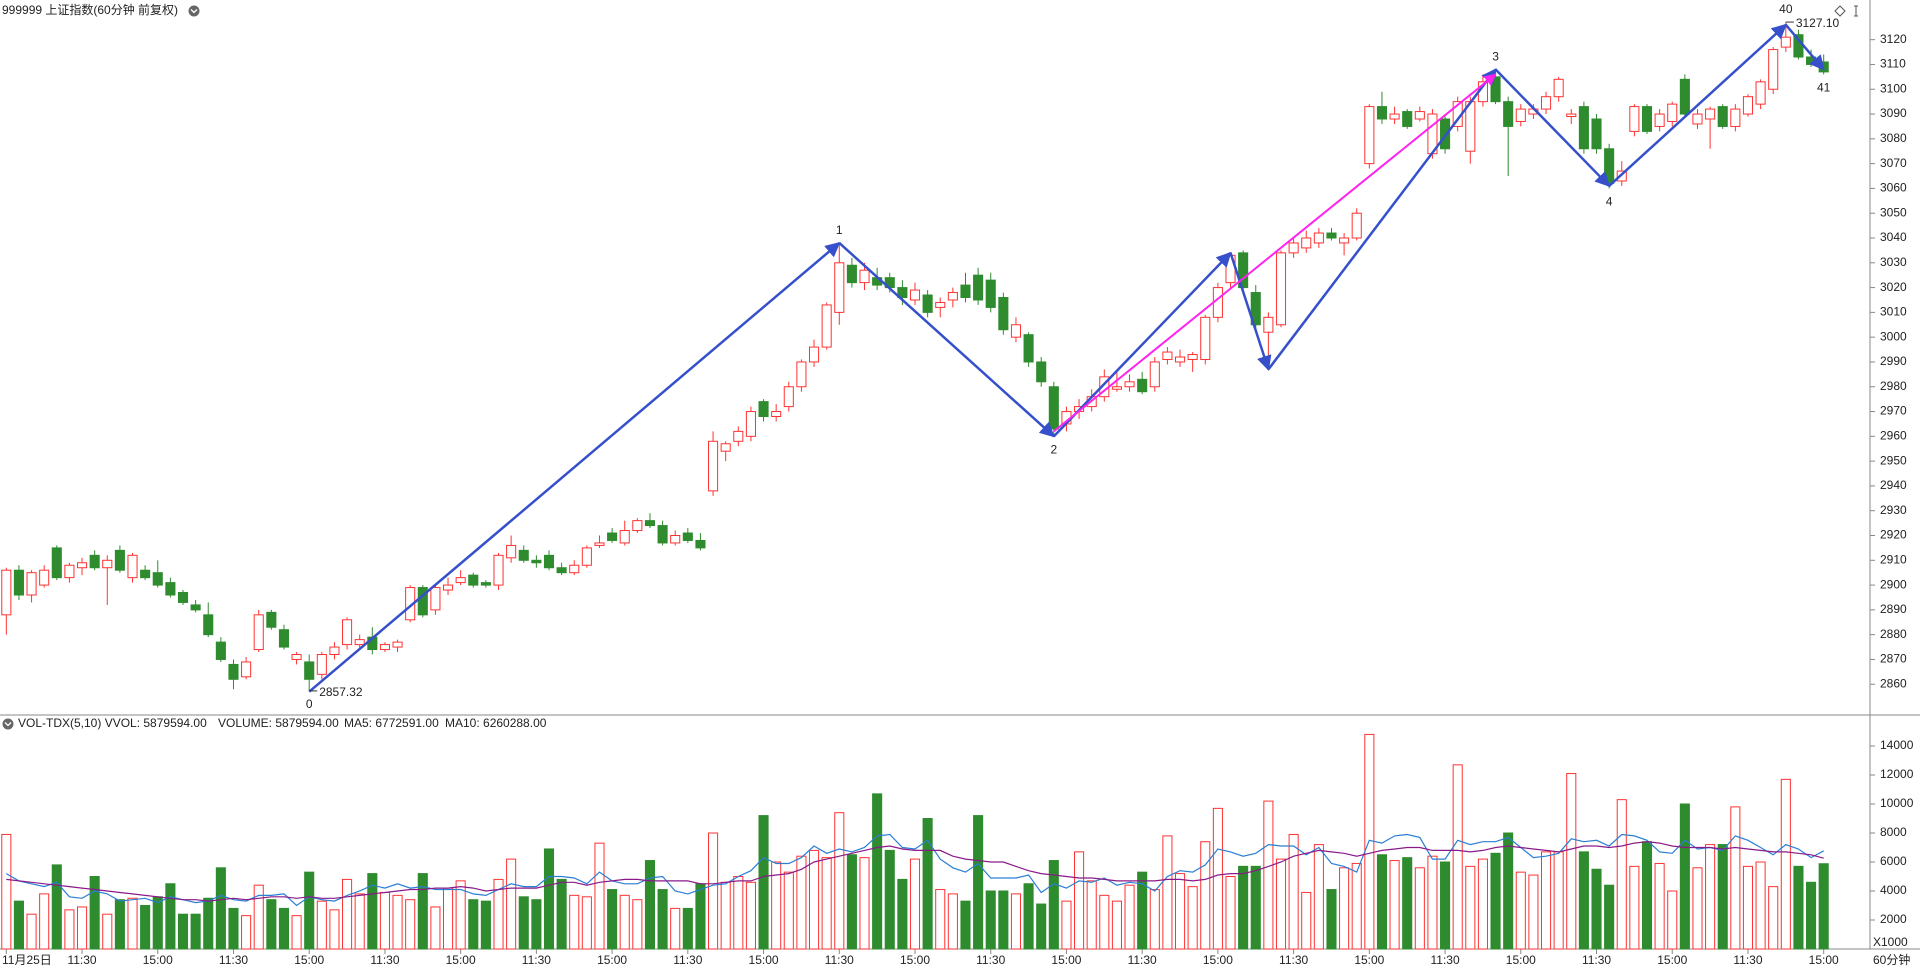 This screenshot has width=1920, height=971. Describe the element at coordinates (1893, 861) in the screenshot. I see `volume-y-tick-label: 6000` at that location.